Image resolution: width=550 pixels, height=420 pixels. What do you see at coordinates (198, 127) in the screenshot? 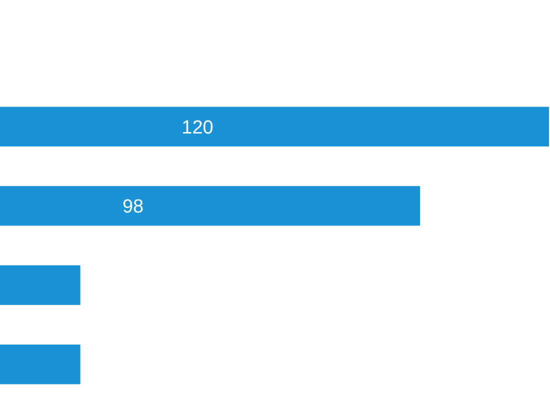
I see `data-label: 120` at bounding box center [198, 127].